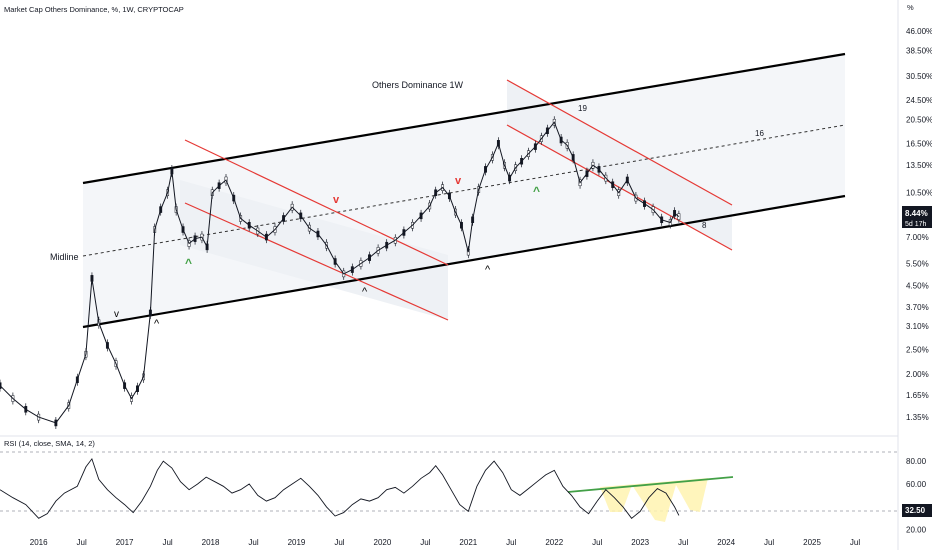 The height and width of the screenshot is (550, 932). What do you see at coordinates (917, 326) in the screenshot?
I see `y-tick-label: 3.10%` at bounding box center [917, 326].